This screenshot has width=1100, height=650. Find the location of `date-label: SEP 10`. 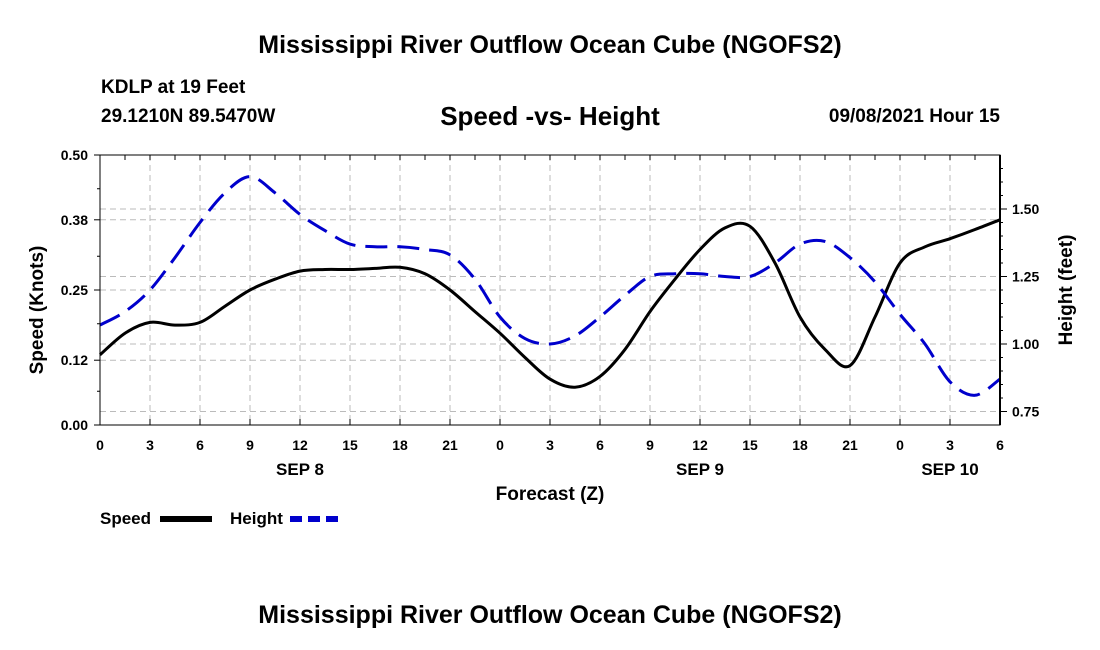

date-label: SEP 10 is located at coordinates (949, 469).